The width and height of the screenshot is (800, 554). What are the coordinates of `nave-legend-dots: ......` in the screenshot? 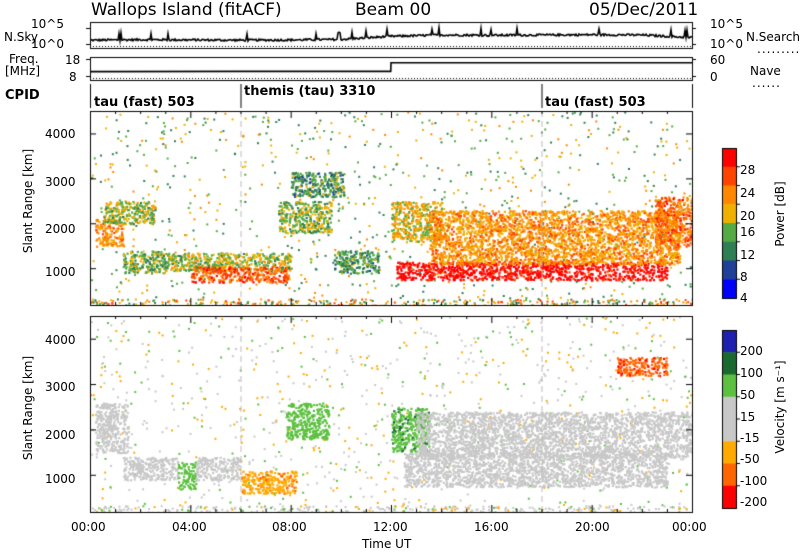 It's located at (766, 83).